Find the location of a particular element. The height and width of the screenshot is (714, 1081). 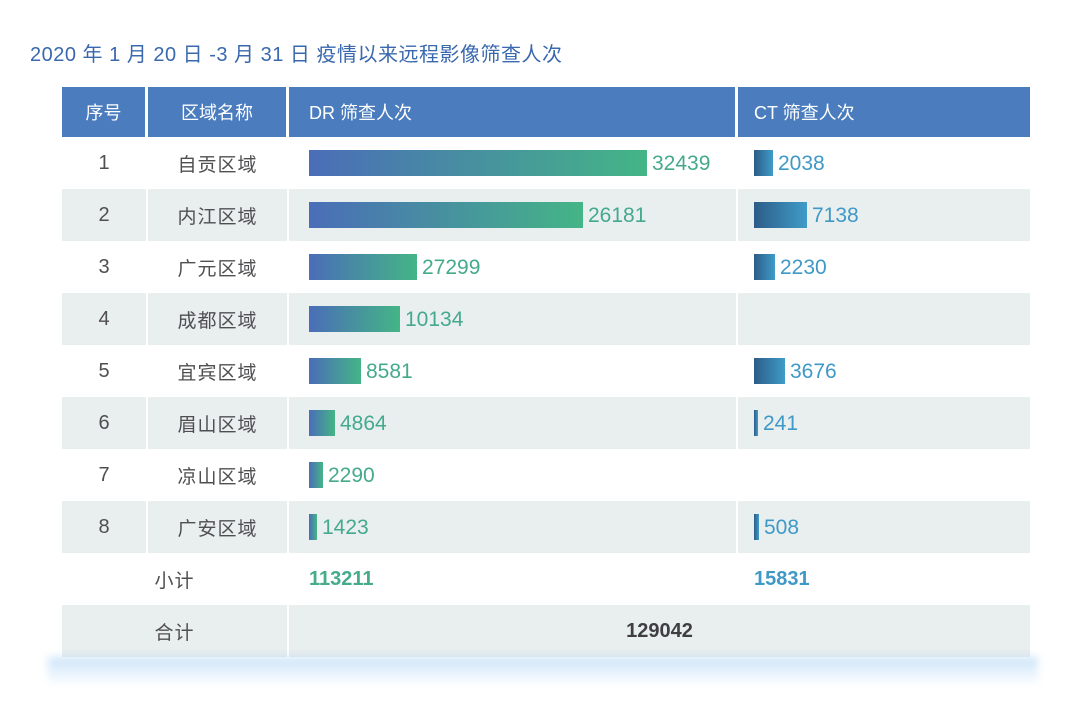

table-row: 1 自贡区域 32439 2038 is located at coordinates (546, 163).